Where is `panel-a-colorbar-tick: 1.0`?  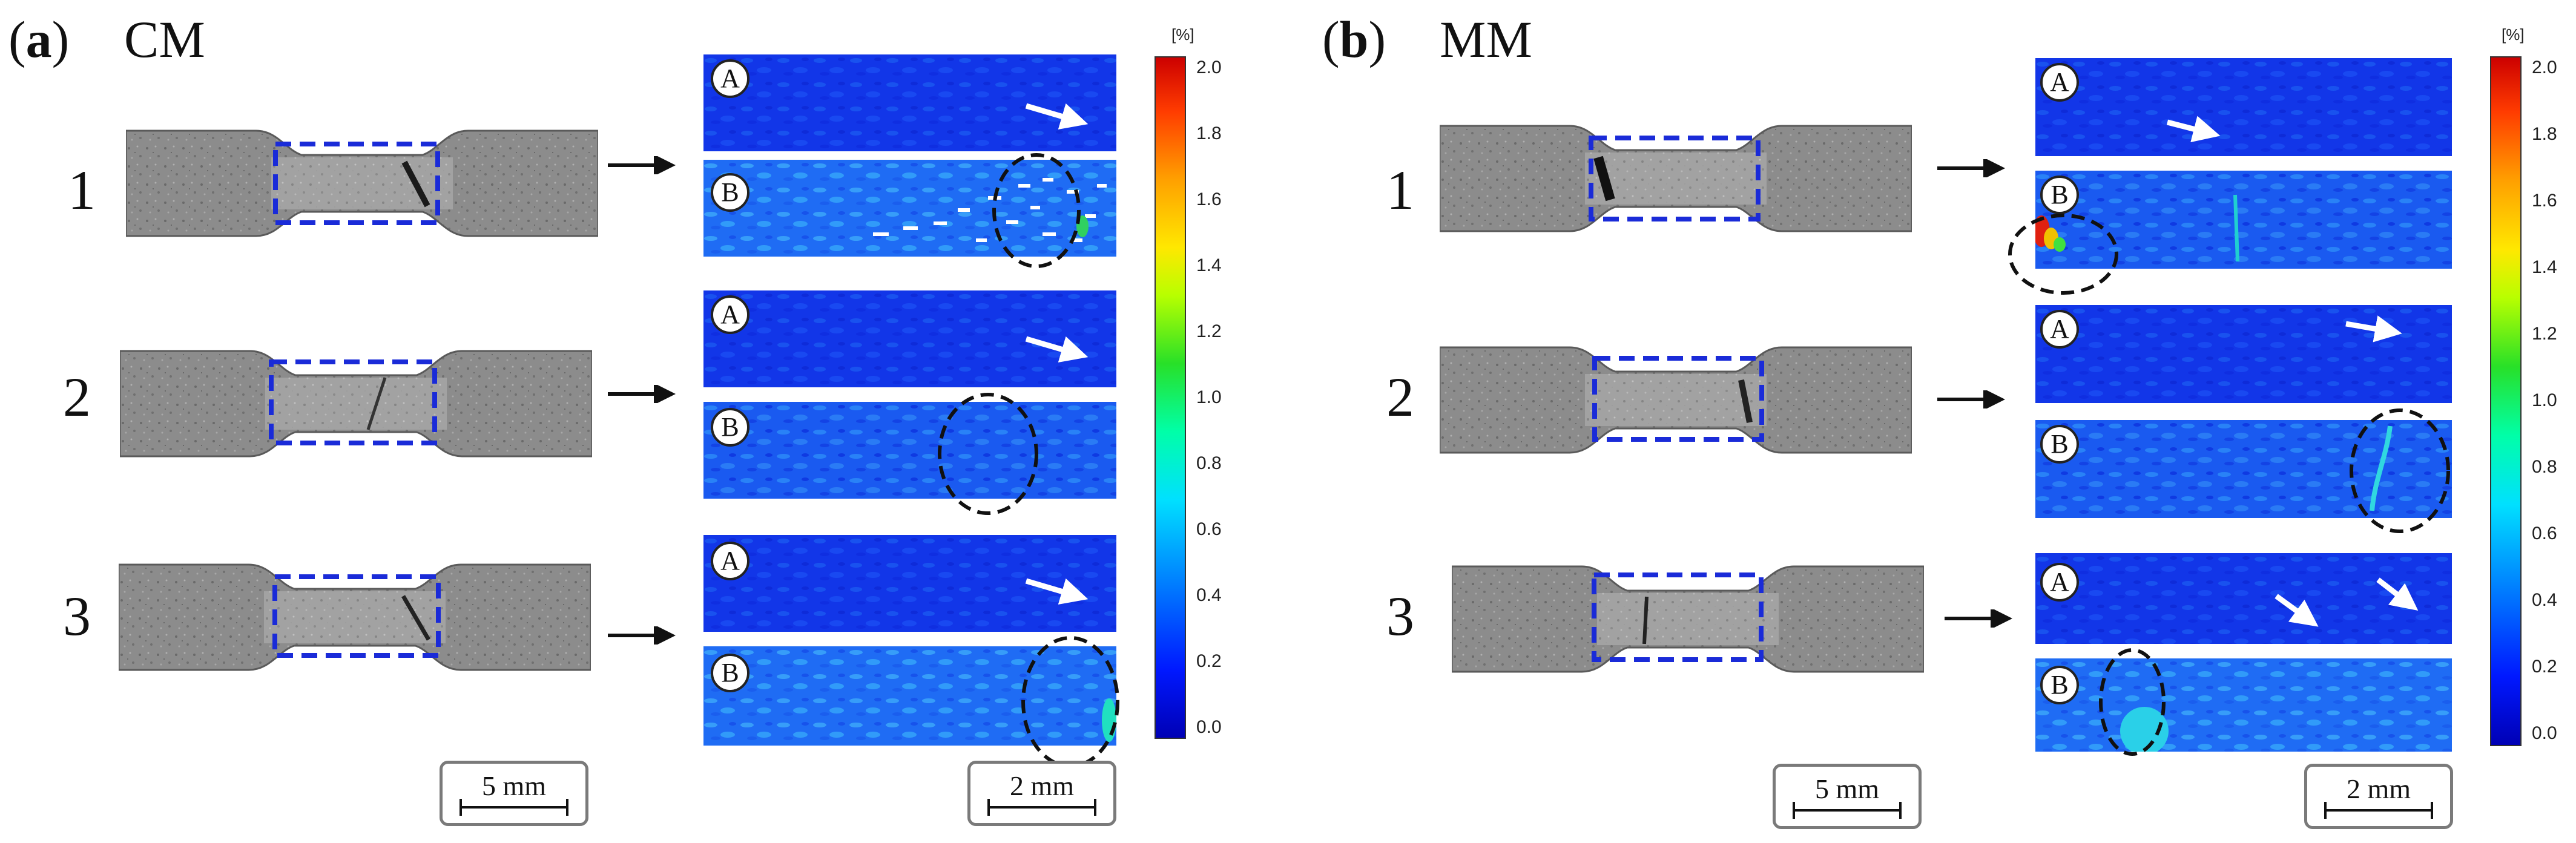 panel-a-colorbar-tick: 1.0 is located at coordinates (1209, 397).